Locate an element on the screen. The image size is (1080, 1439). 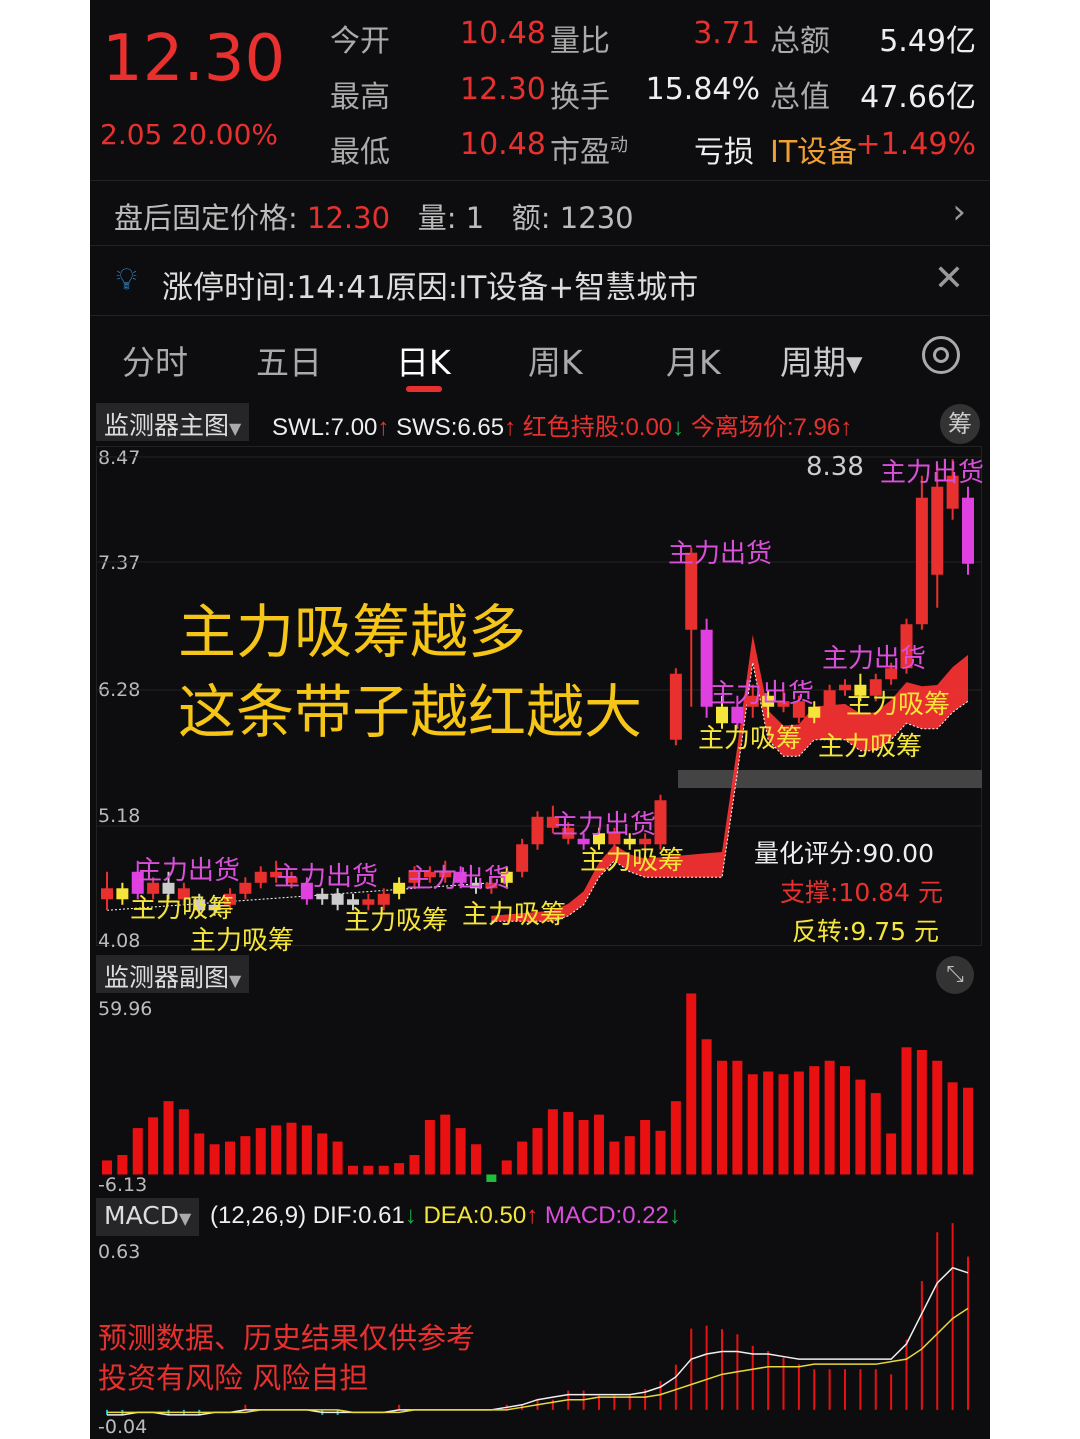
lightbulb-icon: 💡︎ is located at coordinates (126, 279).